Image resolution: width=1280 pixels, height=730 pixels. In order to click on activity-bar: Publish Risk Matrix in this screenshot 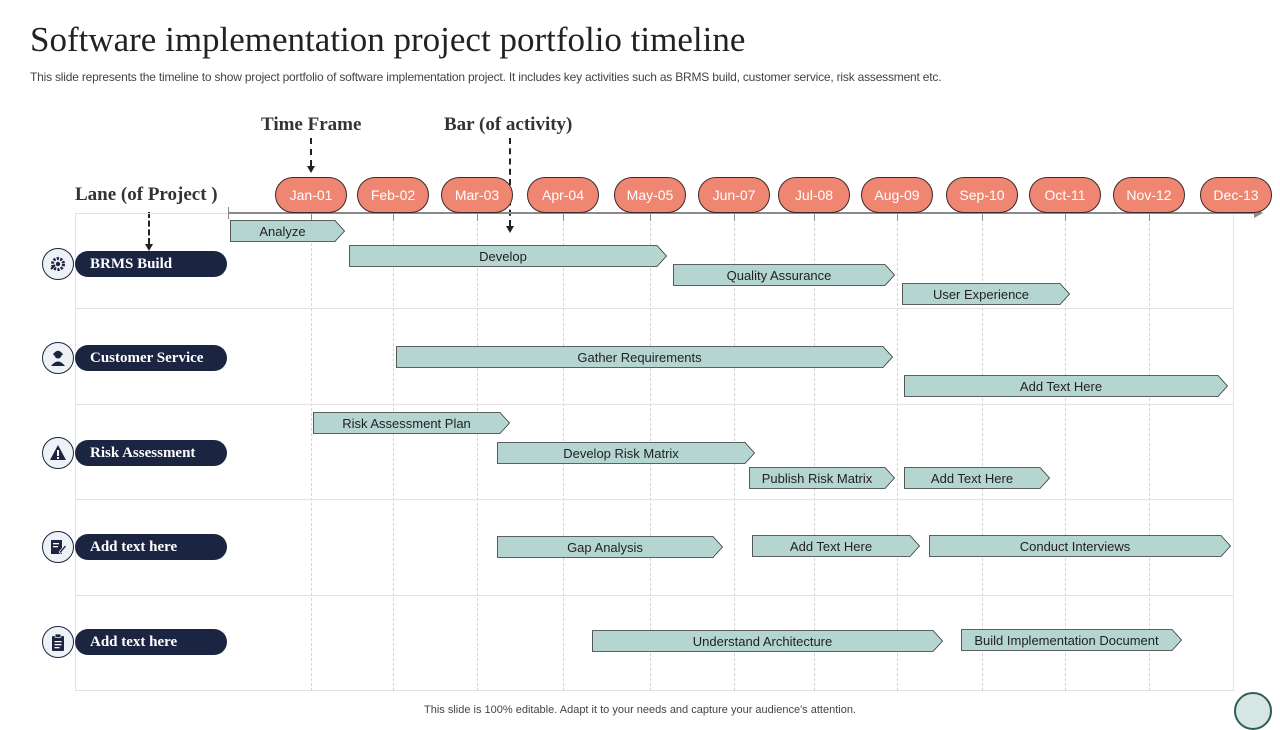, I will do `click(822, 478)`.